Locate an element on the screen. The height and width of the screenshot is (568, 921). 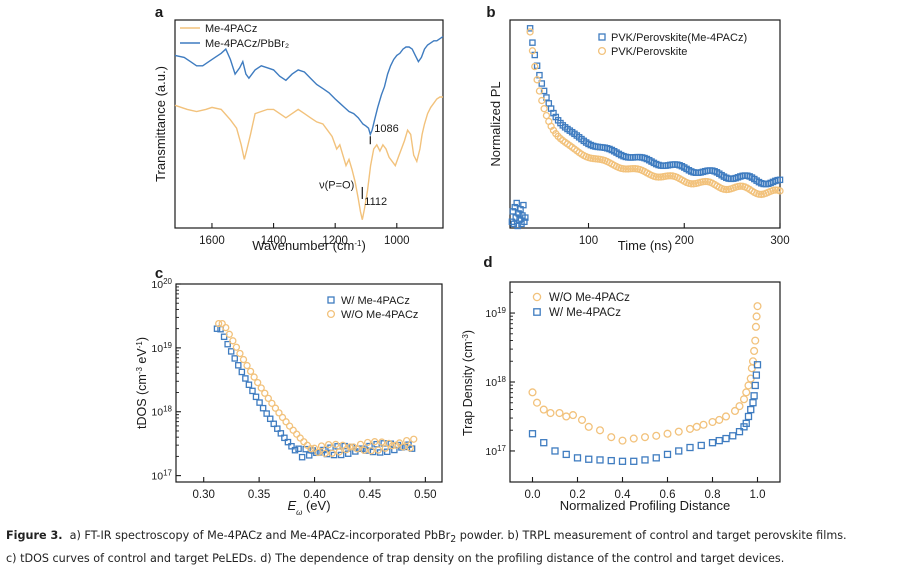
panel-c-frame is located at coordinates (309, 383).